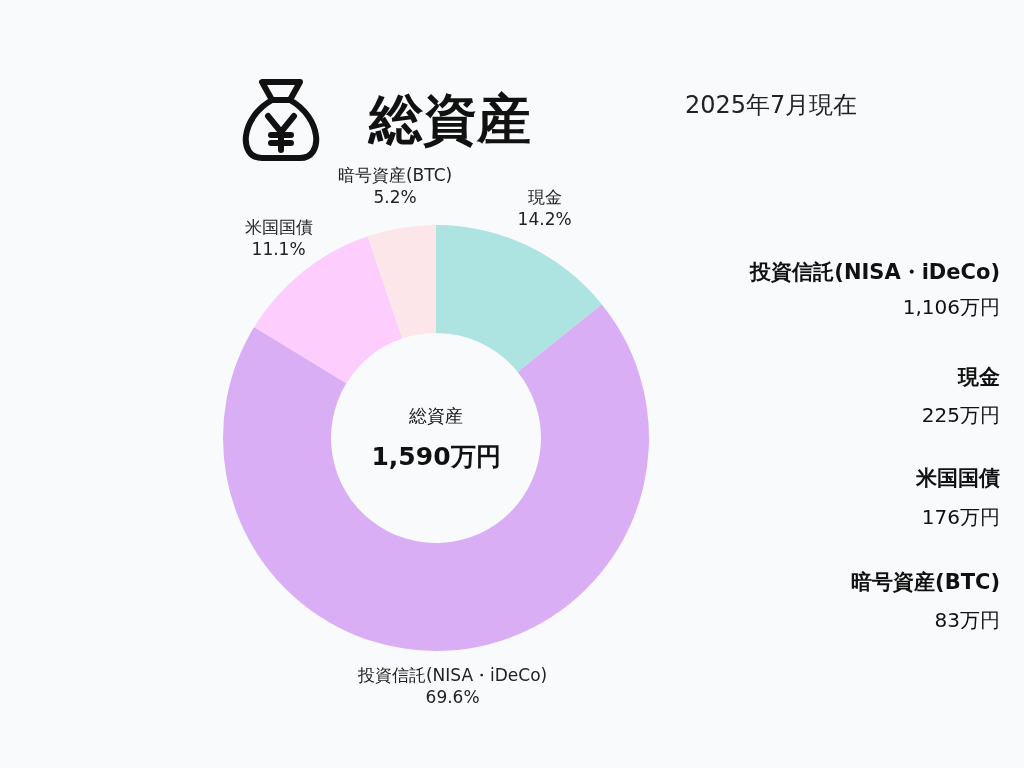 The image size is (1024, 768). Describe the element at coordinates (925, 582) in the screenshot. I see `text: 暗号資産(BTC)` at that location.